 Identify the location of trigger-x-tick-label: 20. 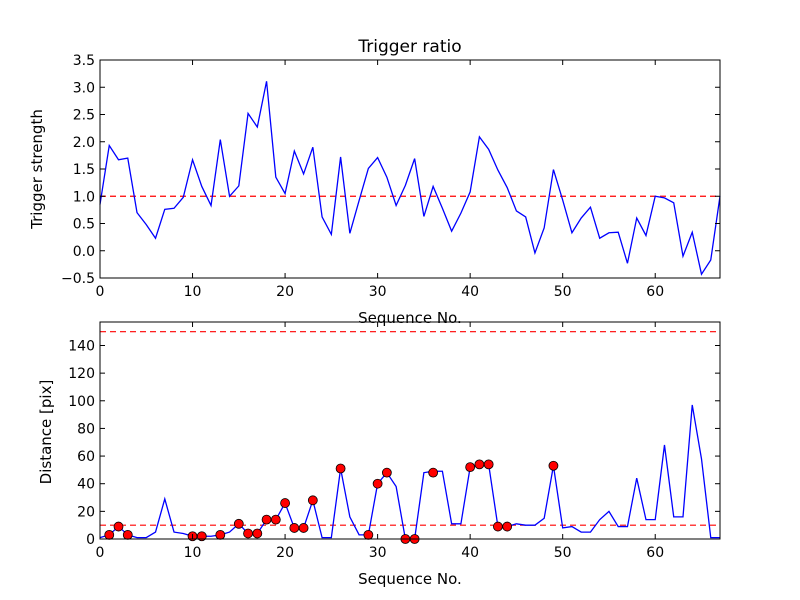
(285, 292).